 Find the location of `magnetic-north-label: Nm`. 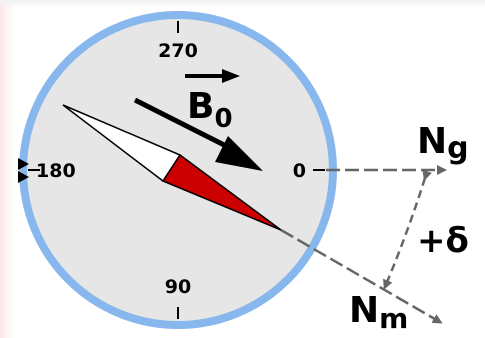

magnetic-north-label: Nm is located at coordinates (378, 312).